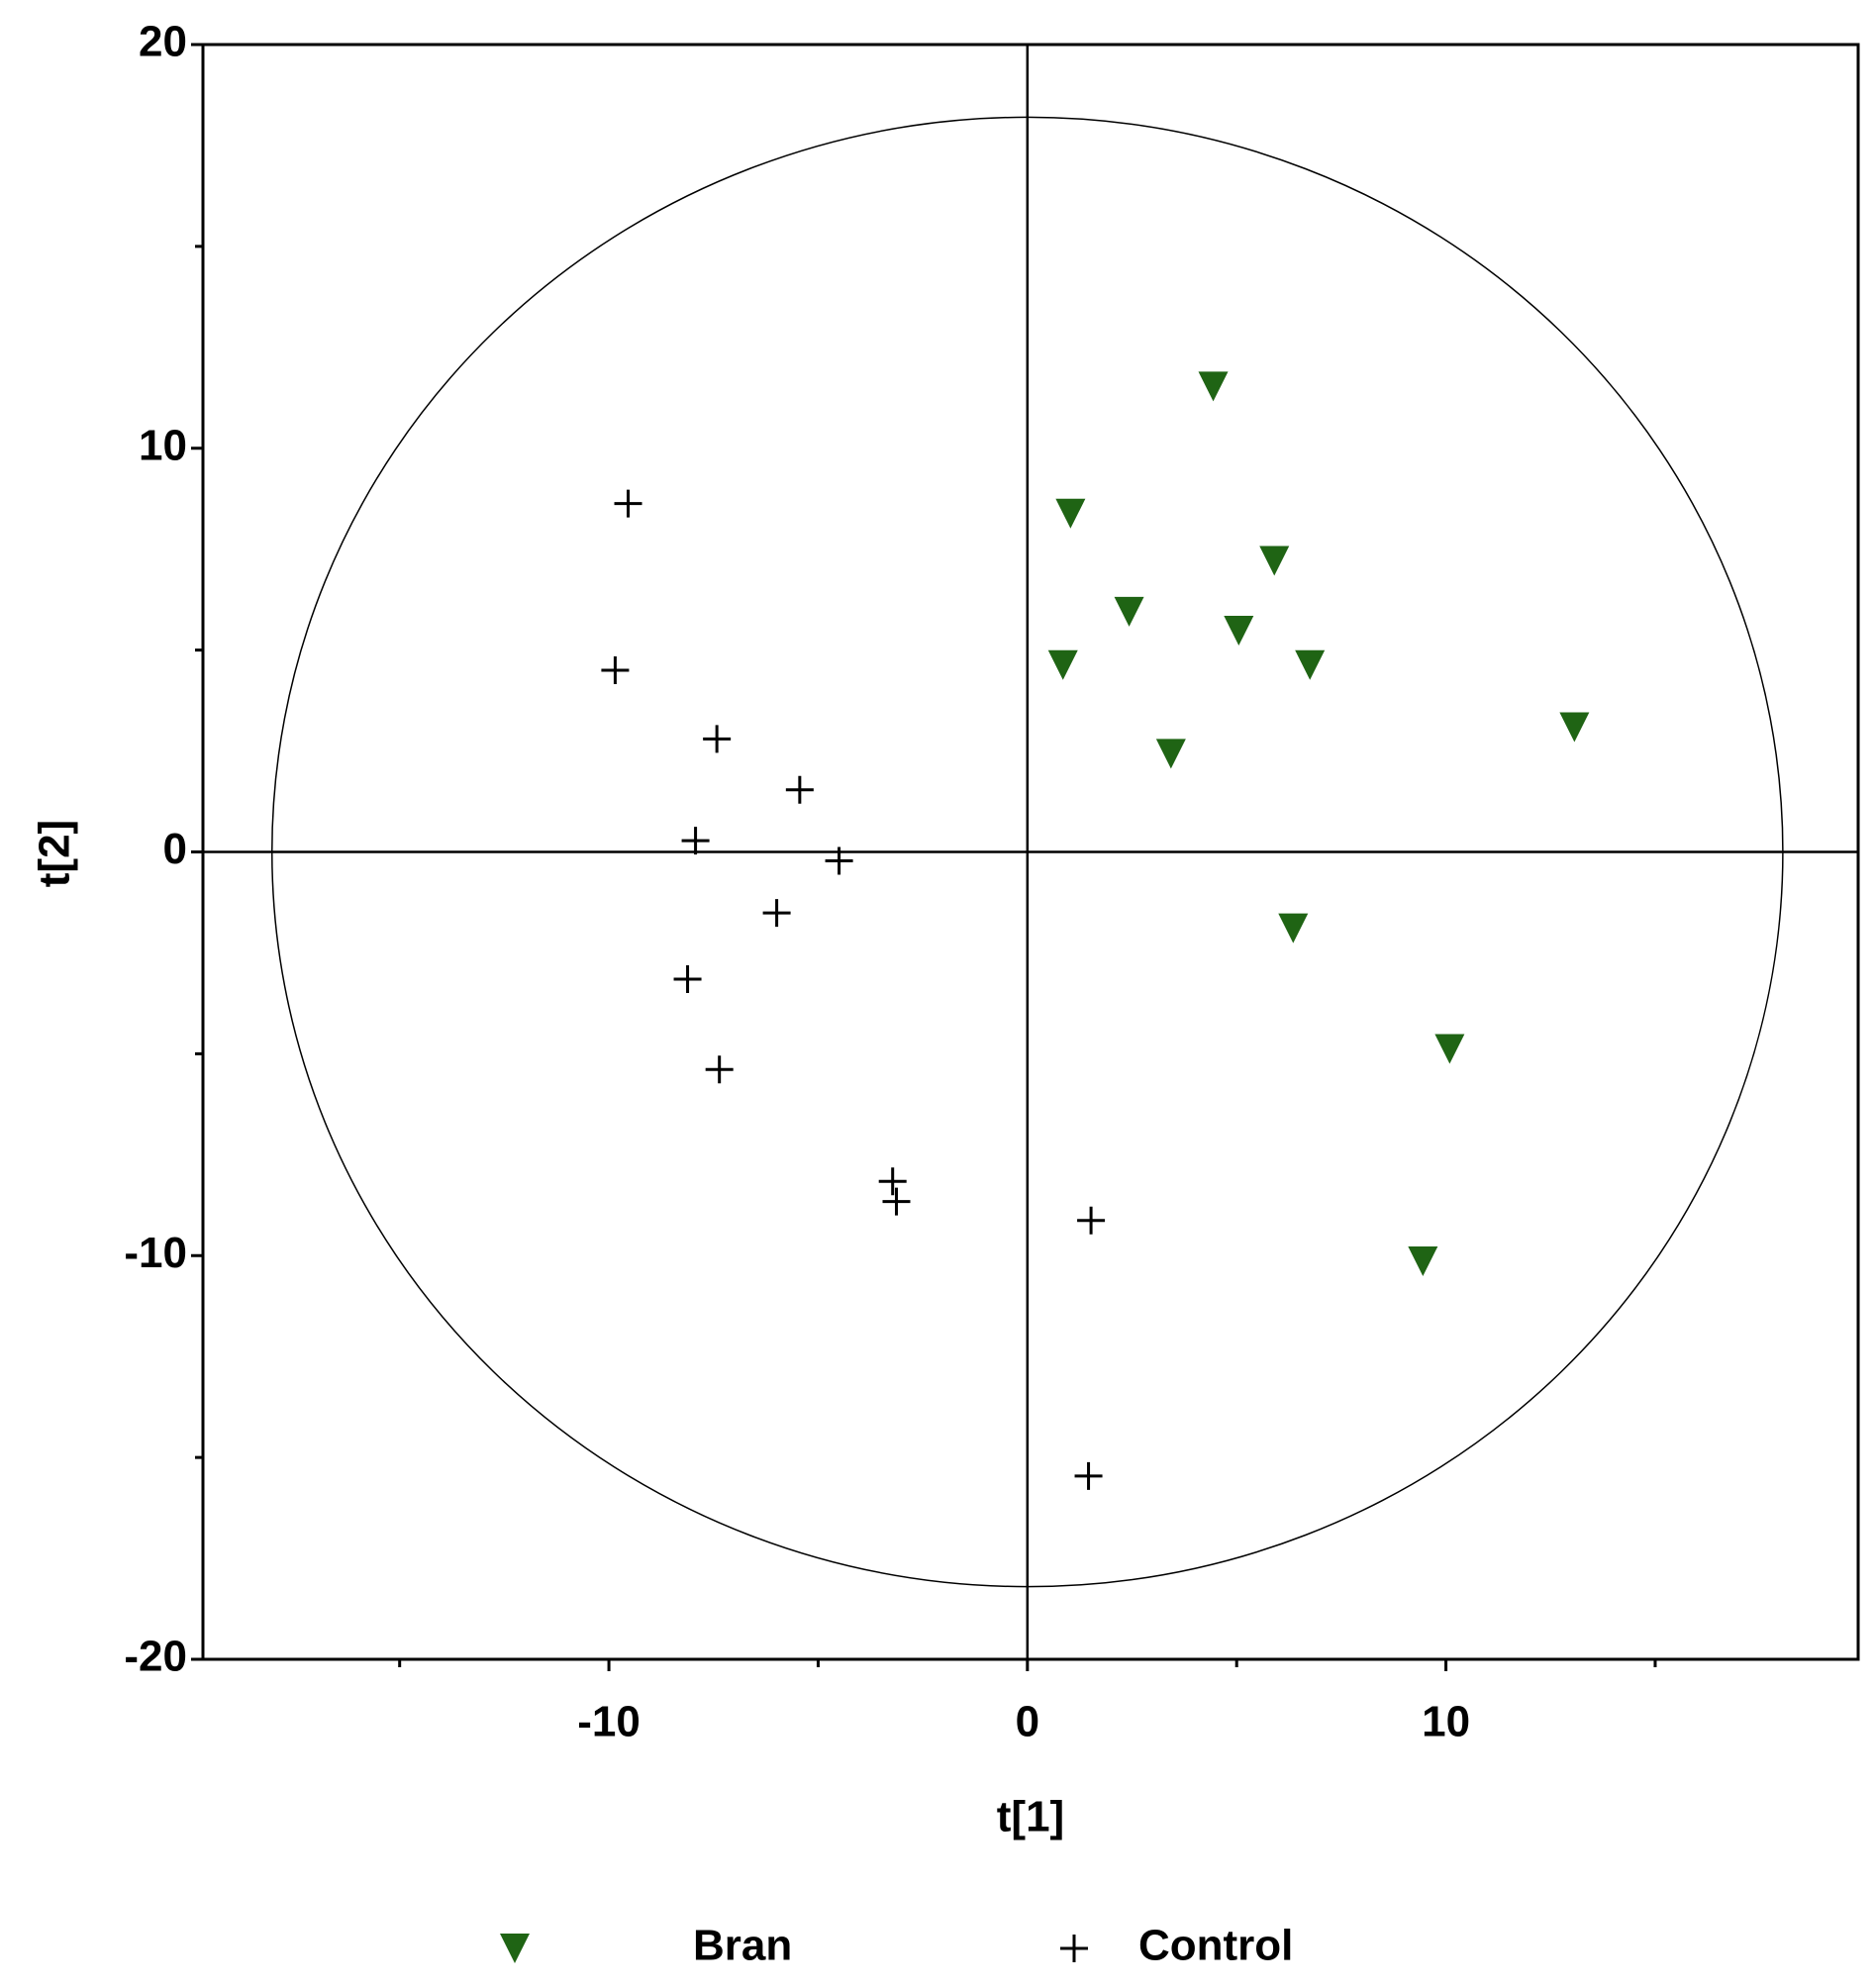 Image resolution: width=1874 pixels, height=1988 pixels. Describe the element at coordinates (163, 42) in the screenshot. I see `y-tick-label: 20` at that location.